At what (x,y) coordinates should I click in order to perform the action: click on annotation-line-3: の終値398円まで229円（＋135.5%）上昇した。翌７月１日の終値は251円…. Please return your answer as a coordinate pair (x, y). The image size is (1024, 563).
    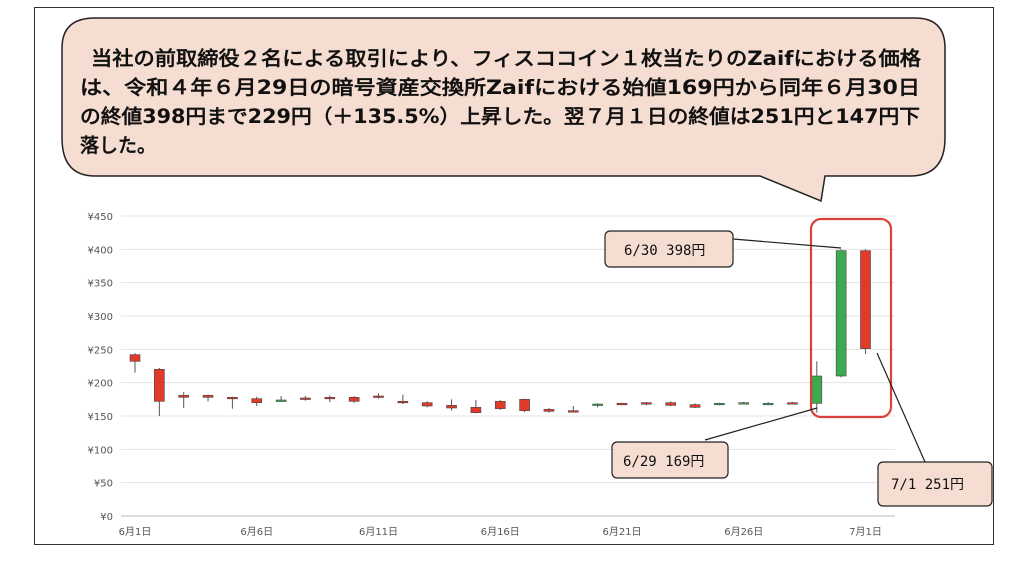
    Looking at the image, I should click on (500, 116).